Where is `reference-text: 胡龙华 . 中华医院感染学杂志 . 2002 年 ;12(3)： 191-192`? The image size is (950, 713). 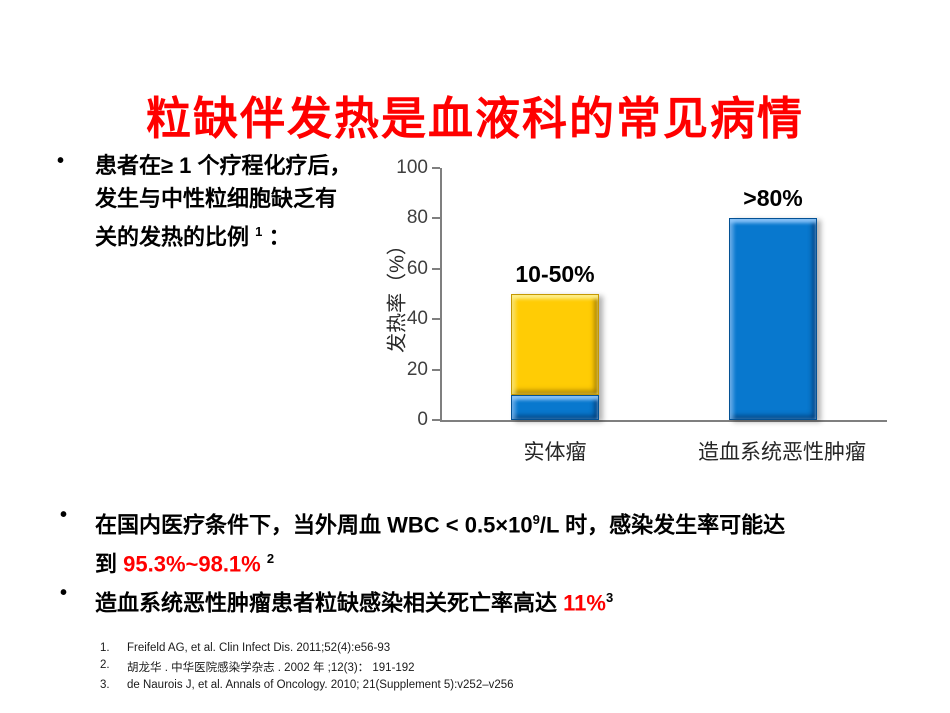 reference-text: 胡龙华 . 中华医院感染学杂志 . 2002 年 ;12(3)： 191-192 is located at coordinates (271, 667).